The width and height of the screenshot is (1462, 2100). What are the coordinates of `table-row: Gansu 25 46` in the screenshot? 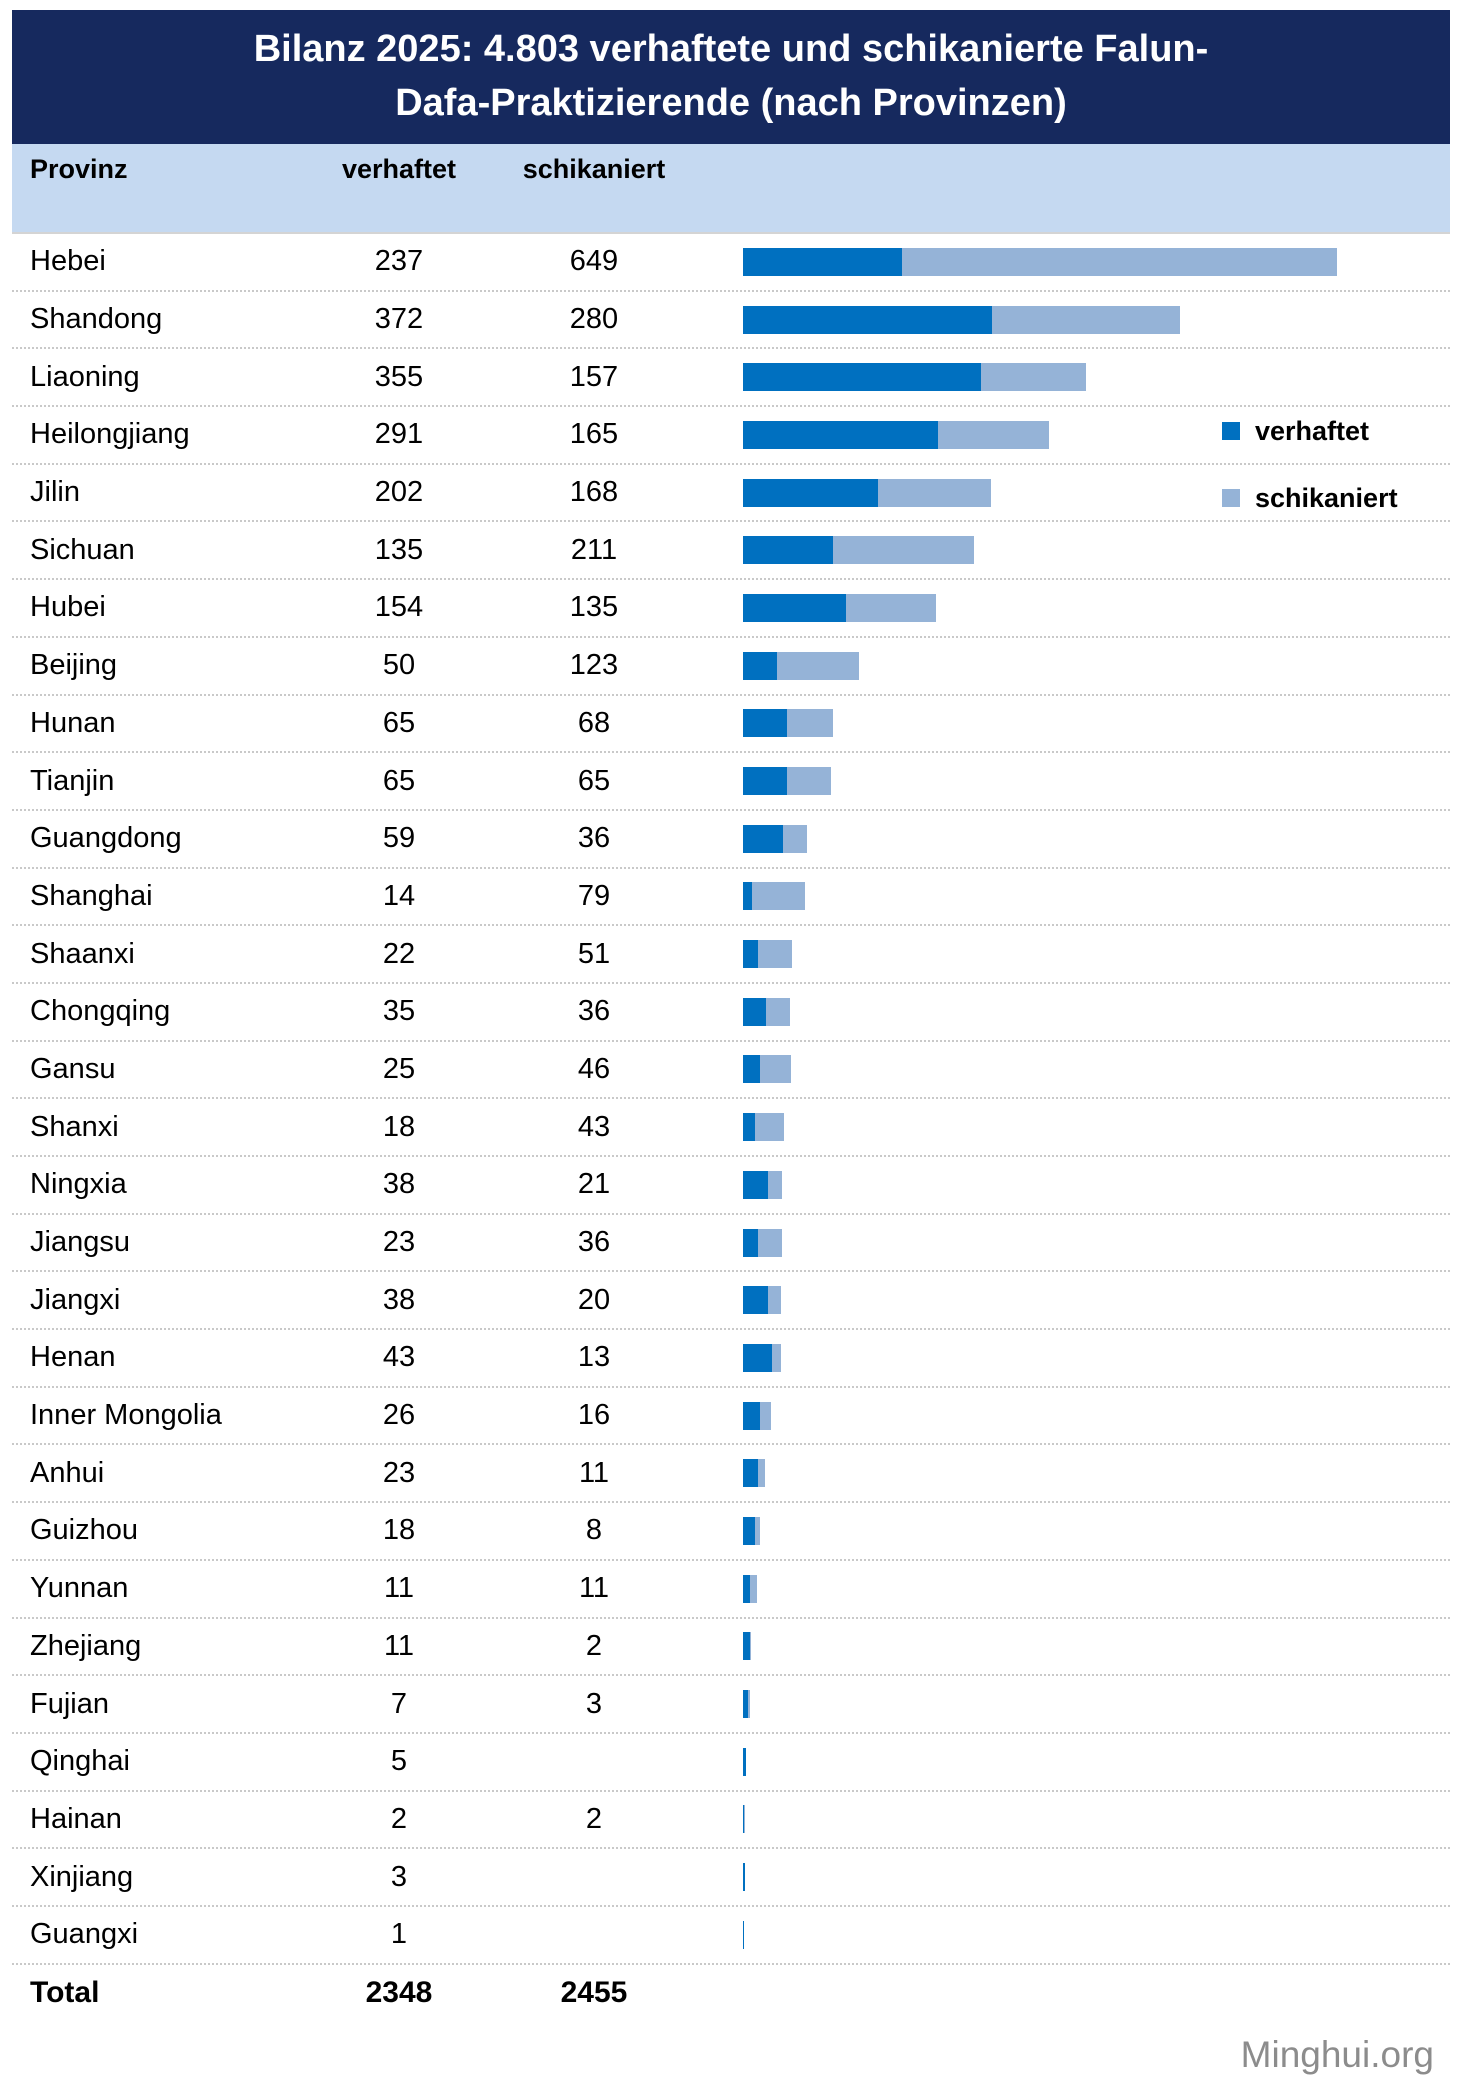 It's located at (731, 1071).